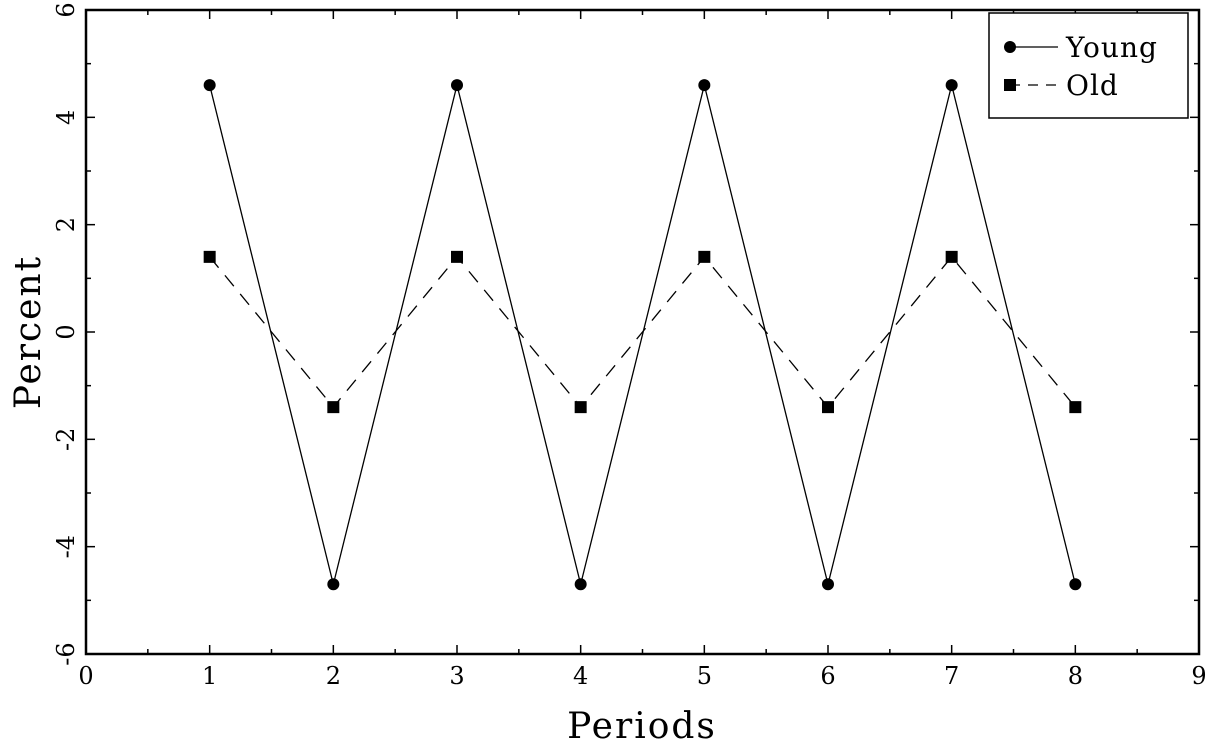  Describe the element at coordinates (66, 224) in the screenshot. I see `y-tick-label: 2` at that location.